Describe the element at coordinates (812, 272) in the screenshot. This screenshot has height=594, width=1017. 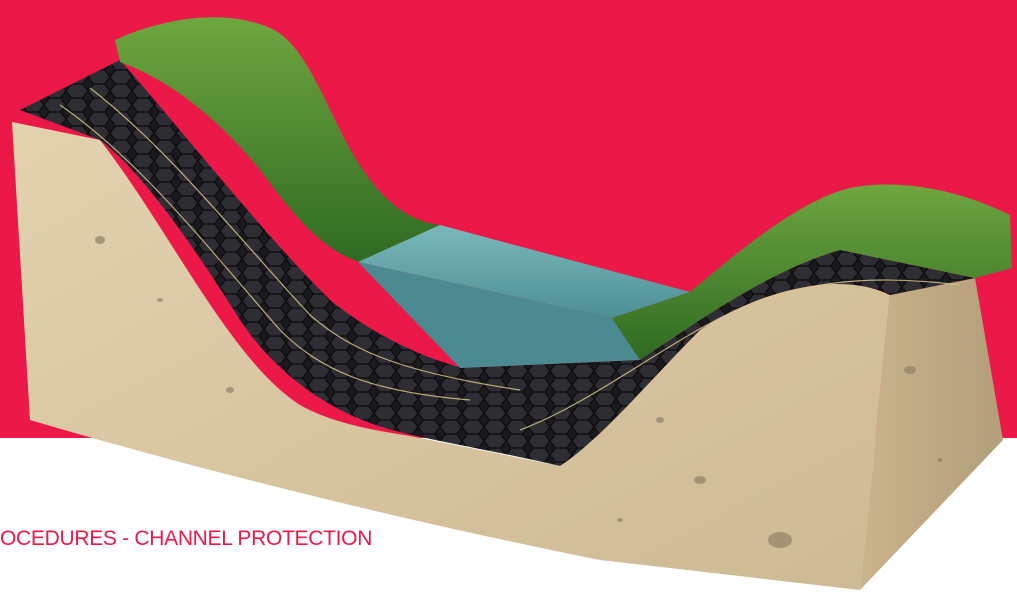
I see `grass-right-slope` at that location.